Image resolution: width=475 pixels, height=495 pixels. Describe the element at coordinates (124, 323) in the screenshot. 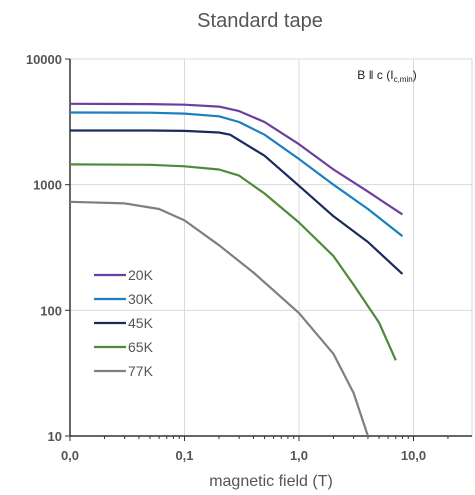

I see `legend: 20K 30K 45K 65K 77K` at that location.